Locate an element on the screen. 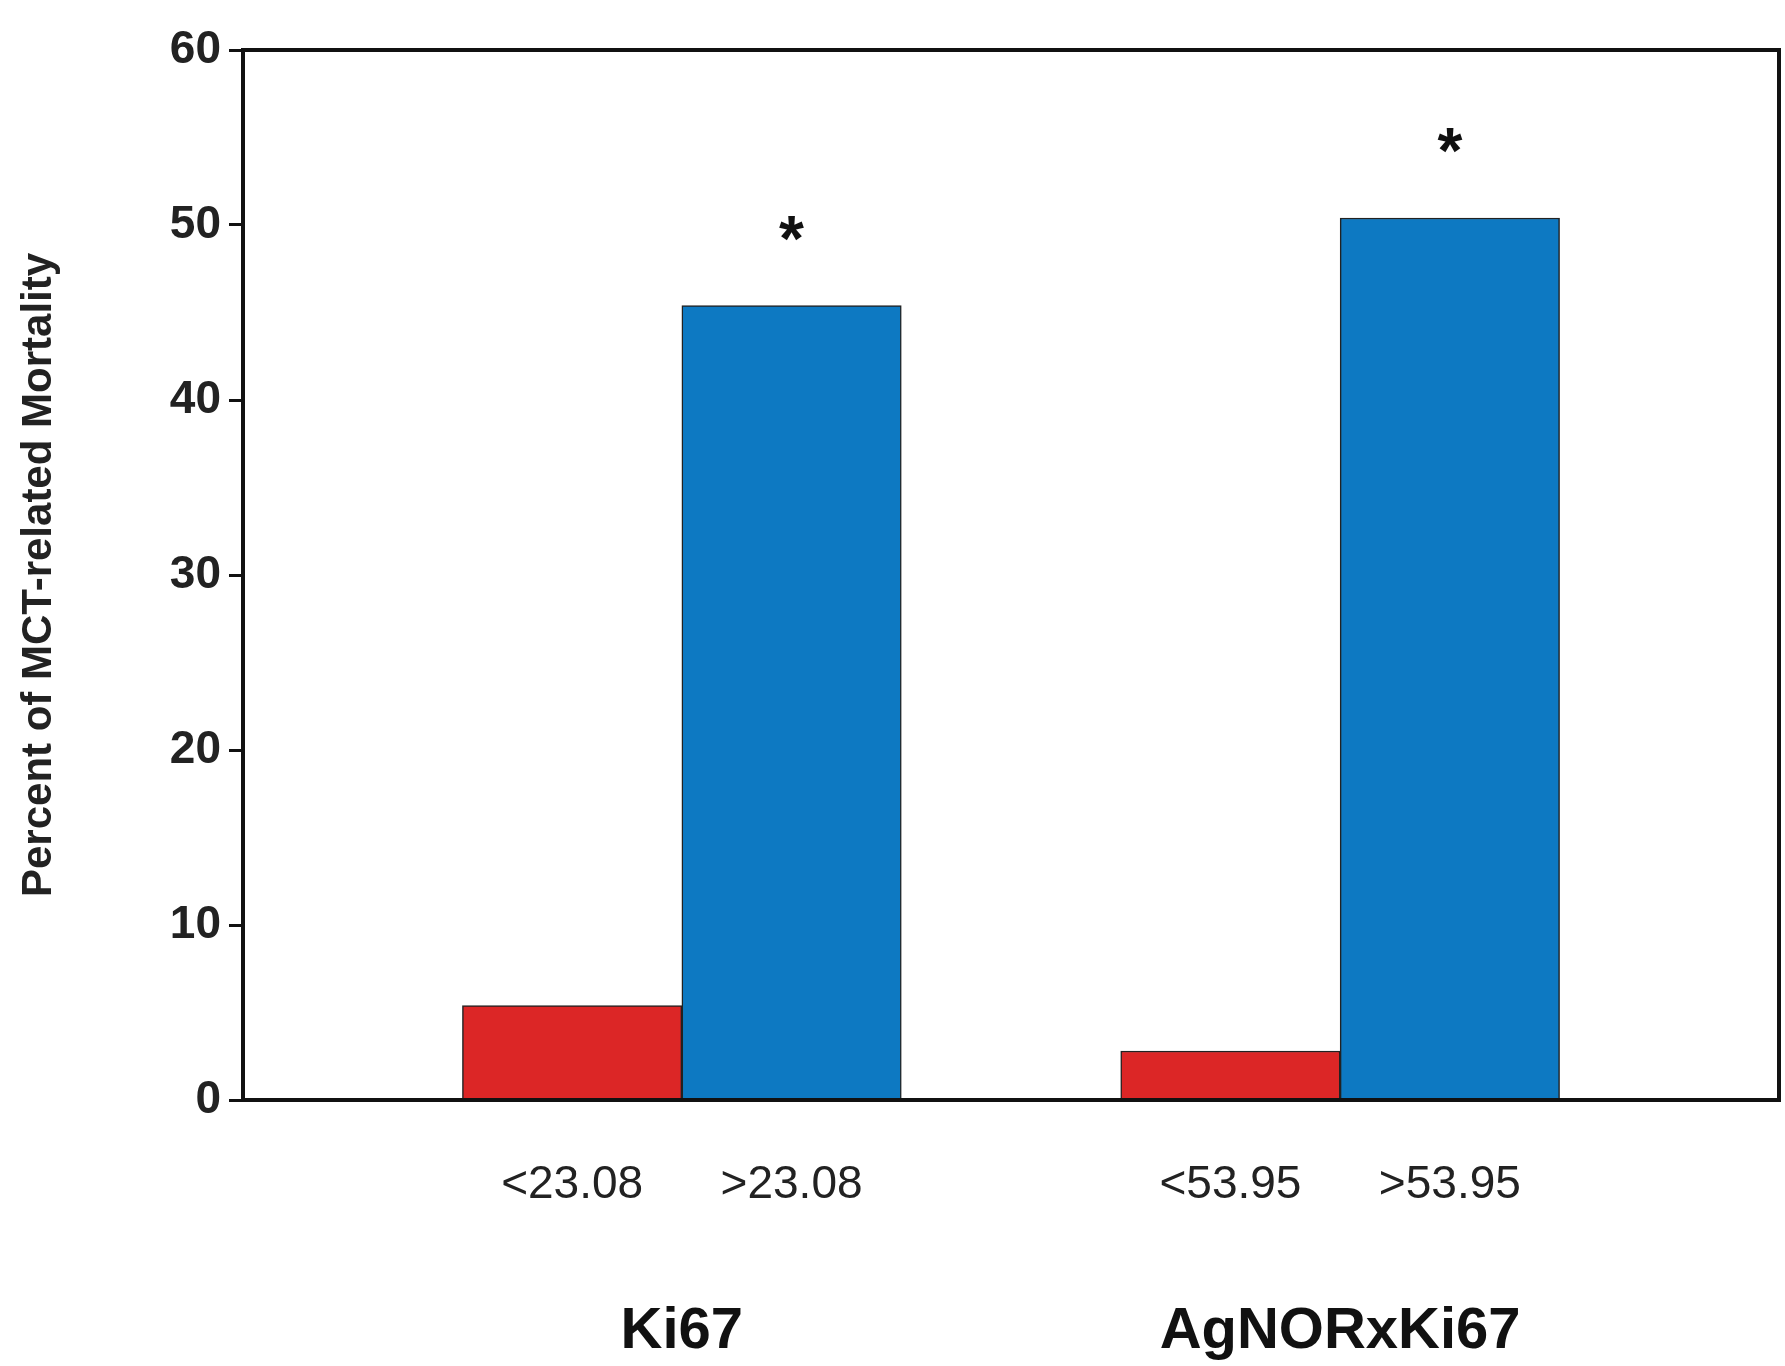  x-tick-label: <53.95 is located at coordinates (1230, 1182).